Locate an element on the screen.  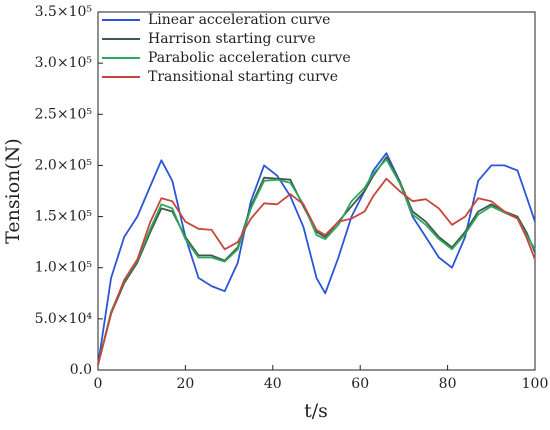
y-tick-label: 2.0×10⁵ is located at coordinates (64, 165).